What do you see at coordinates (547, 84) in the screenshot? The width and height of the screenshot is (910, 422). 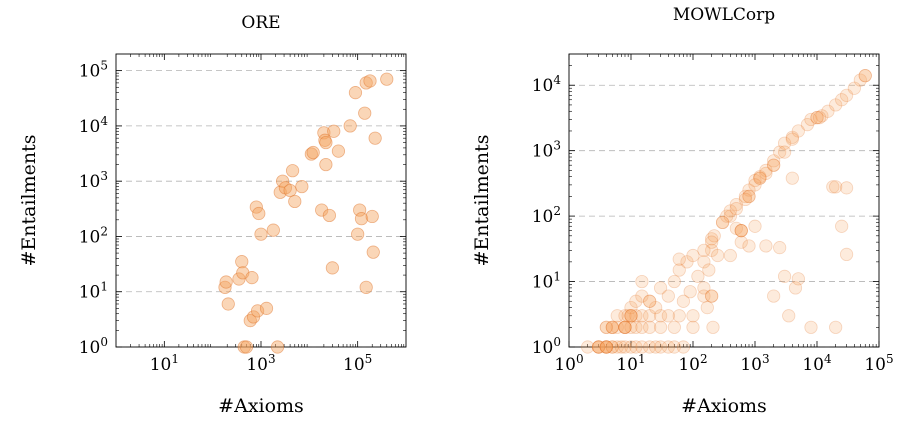 I see `y-tick-label: 10⁴` at bounding box center [547, 84].